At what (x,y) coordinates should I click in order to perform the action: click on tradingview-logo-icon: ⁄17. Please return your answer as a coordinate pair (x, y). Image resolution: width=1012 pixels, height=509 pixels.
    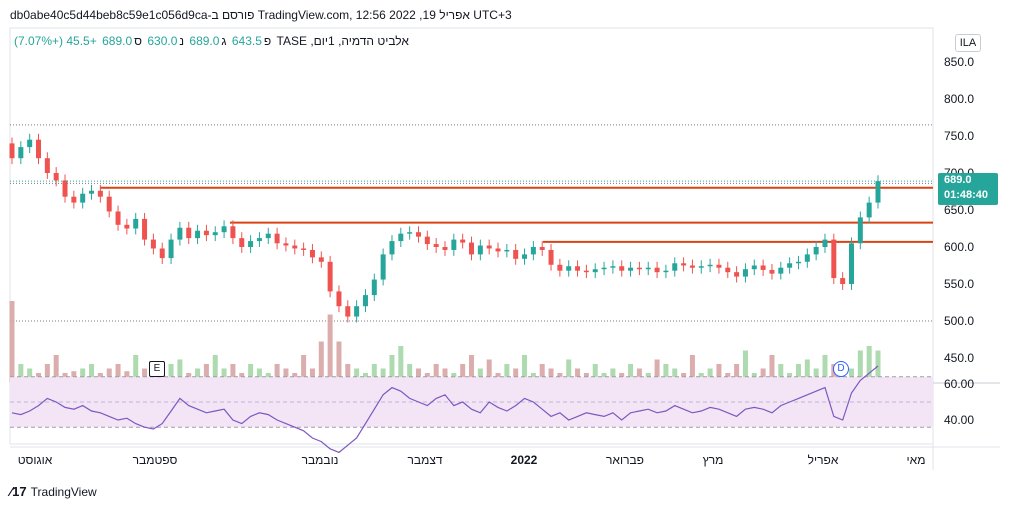
    Looking at the image, I should click on (18, 491).